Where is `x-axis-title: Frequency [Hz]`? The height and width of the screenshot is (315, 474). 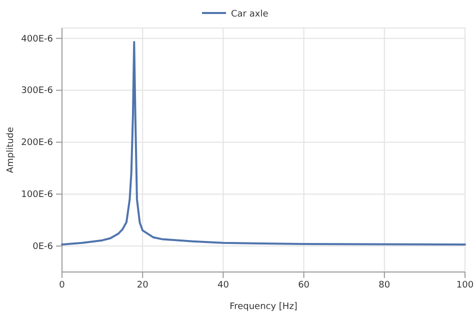
x-axis-title: Frequency [Hz] is located at coordinates (264, 307).